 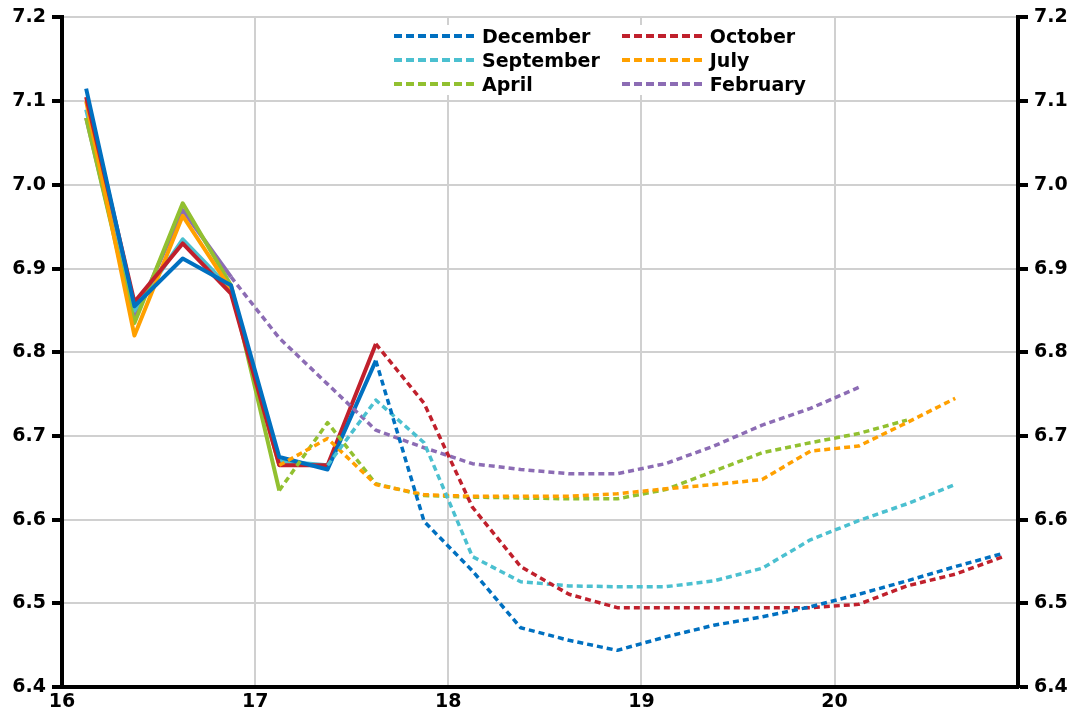 What do you see at coordinates (1051, 350) in the screenshot?
I see `y2-tick-label: 6.8` at bounding box center [1051, 350].